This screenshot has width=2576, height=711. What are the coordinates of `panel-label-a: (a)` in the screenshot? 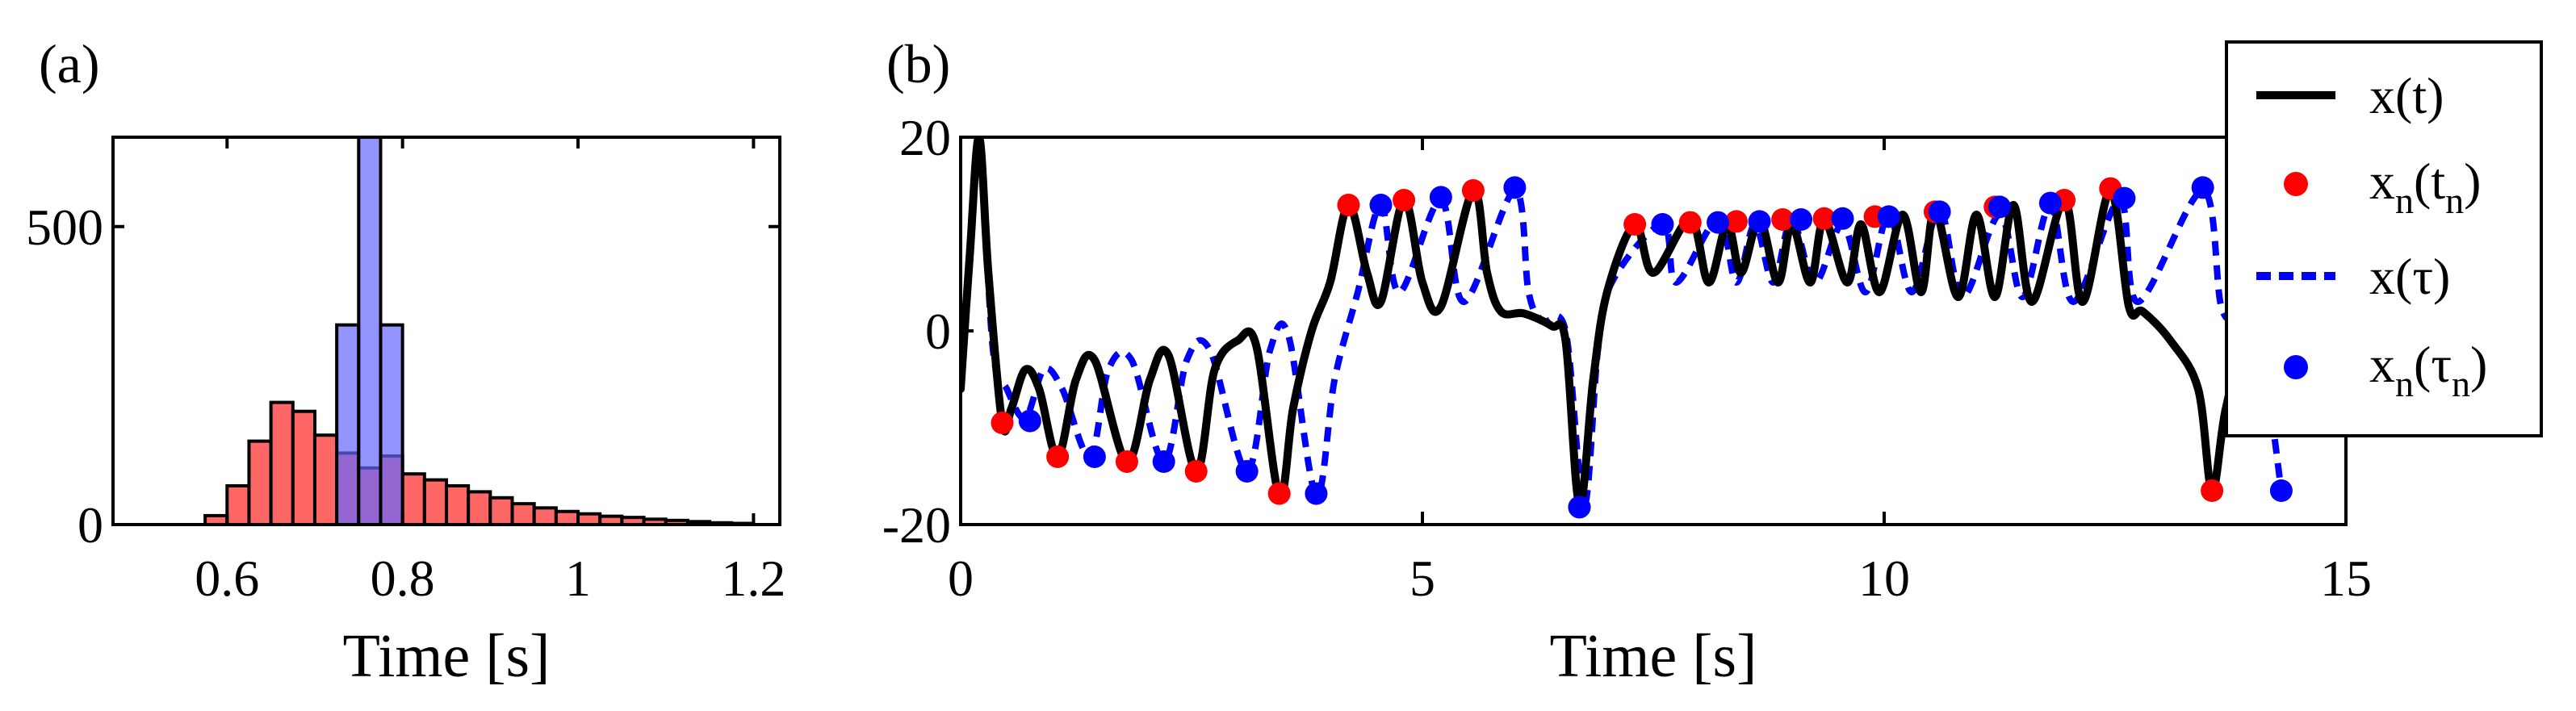 It's located at (69, 63).